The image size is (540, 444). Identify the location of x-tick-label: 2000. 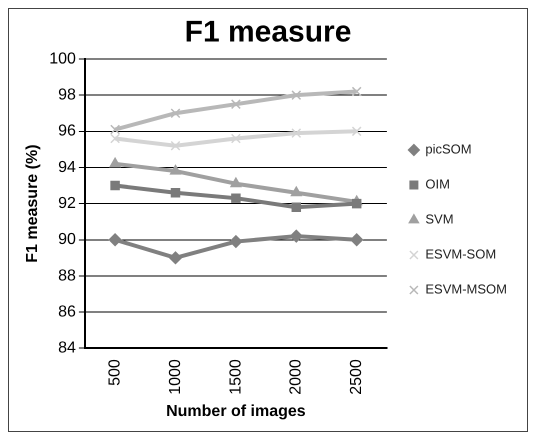
(296, 377).